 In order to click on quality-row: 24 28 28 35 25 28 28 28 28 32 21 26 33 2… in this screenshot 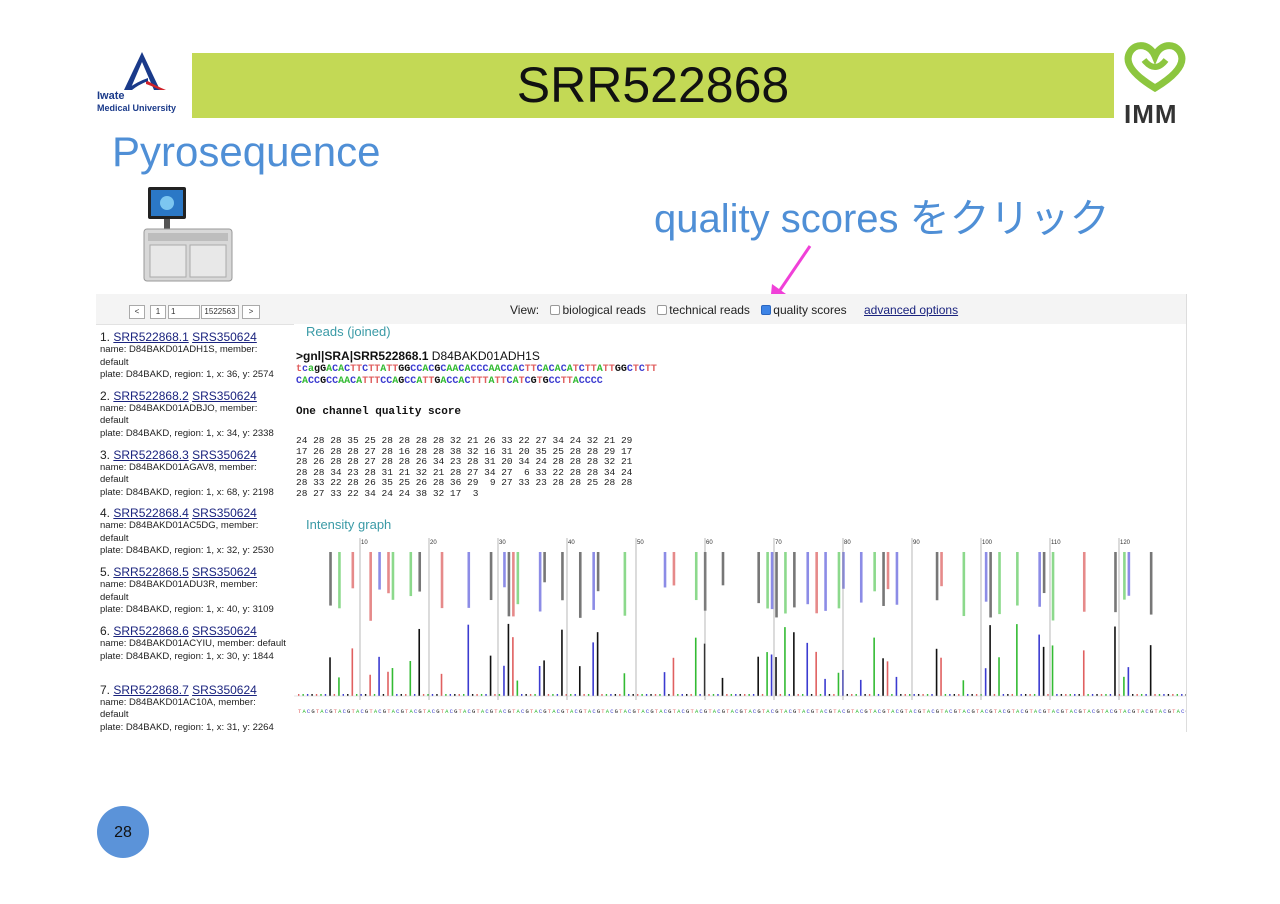, I will do `click(464, 440)`.